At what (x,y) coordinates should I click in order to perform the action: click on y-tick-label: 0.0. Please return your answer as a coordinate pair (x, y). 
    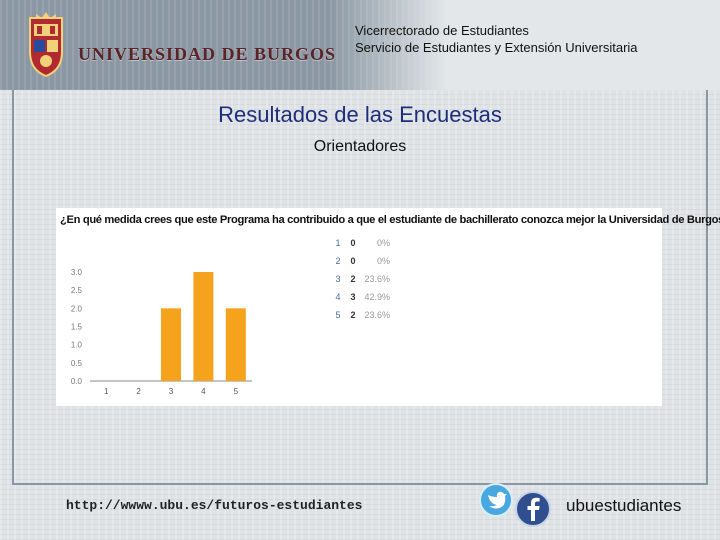
    Looking at the image, I should click on (77, 381).